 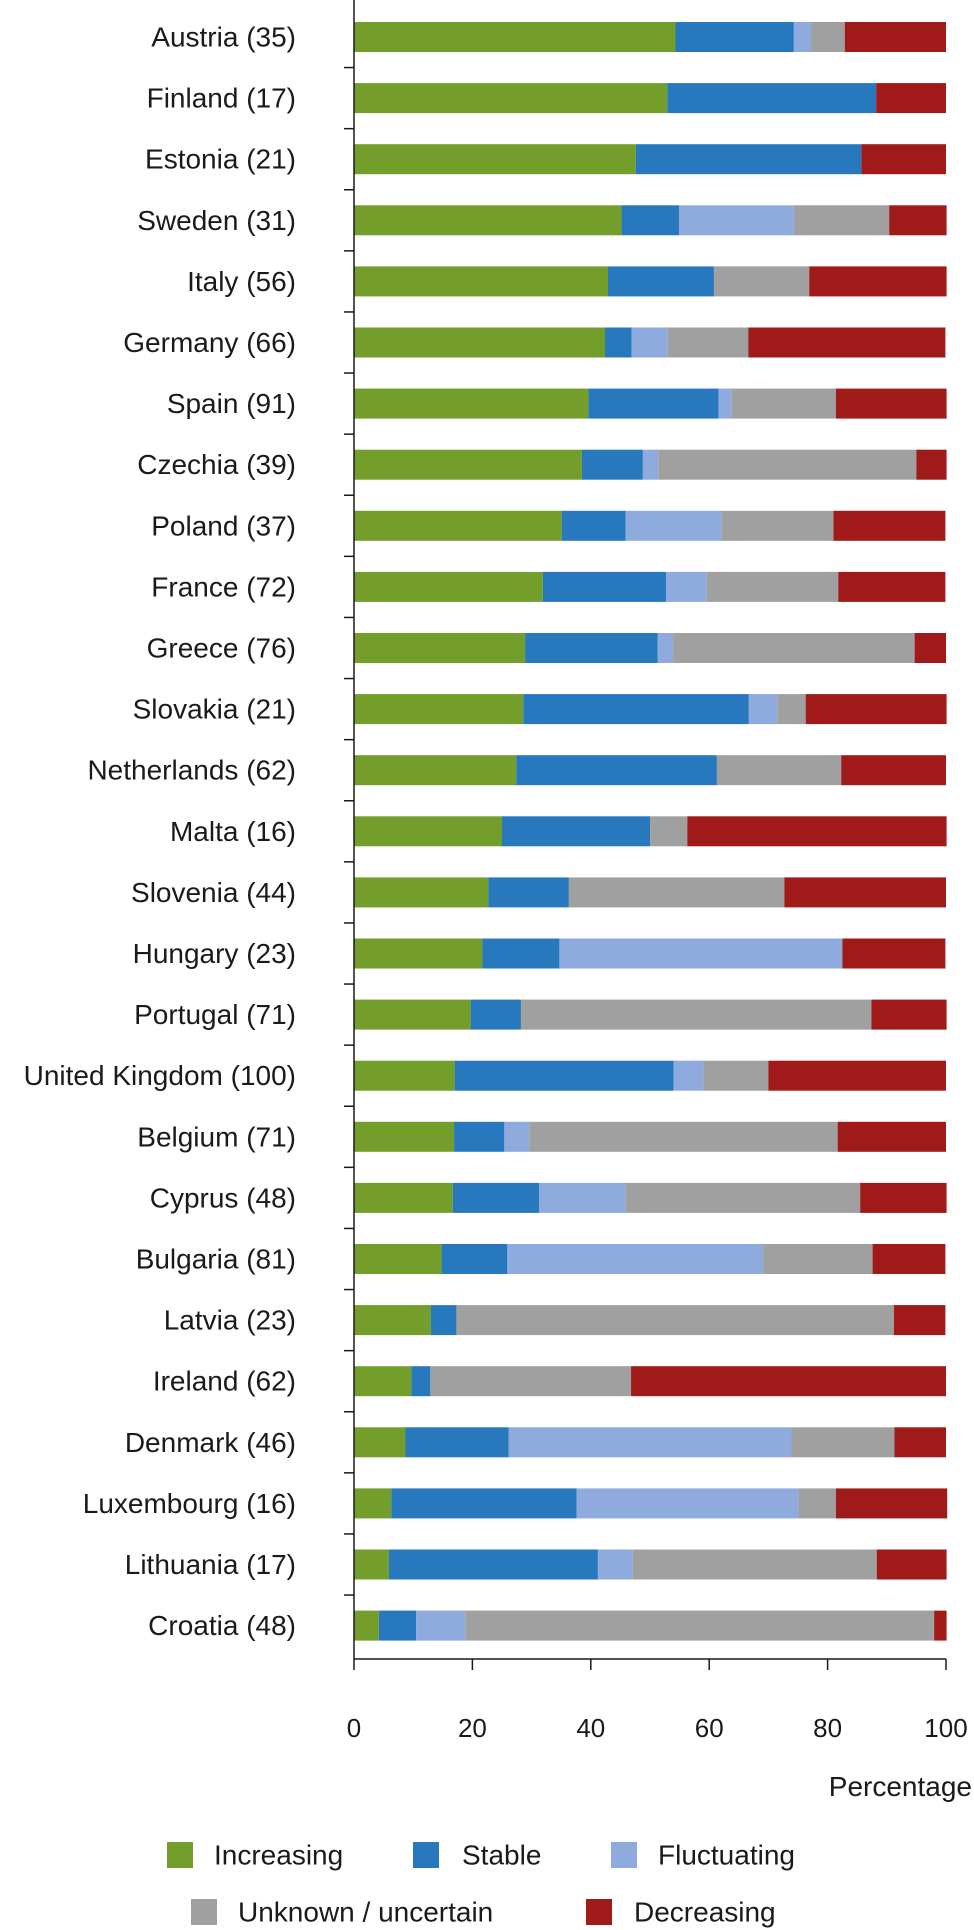 I want to click on category-label: Poland (37), so click(x=223, y=525).